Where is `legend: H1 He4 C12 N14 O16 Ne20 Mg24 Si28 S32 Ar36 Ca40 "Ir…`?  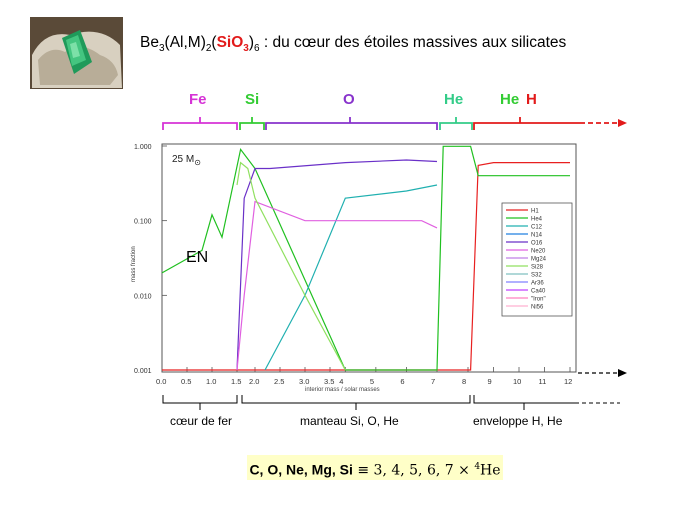 legend: H1 He4 C12 N14 O16 Ne20 Mg24 Si28 S32 Ar36 Ca40 "Ir… is located at coordinates (537, 259).